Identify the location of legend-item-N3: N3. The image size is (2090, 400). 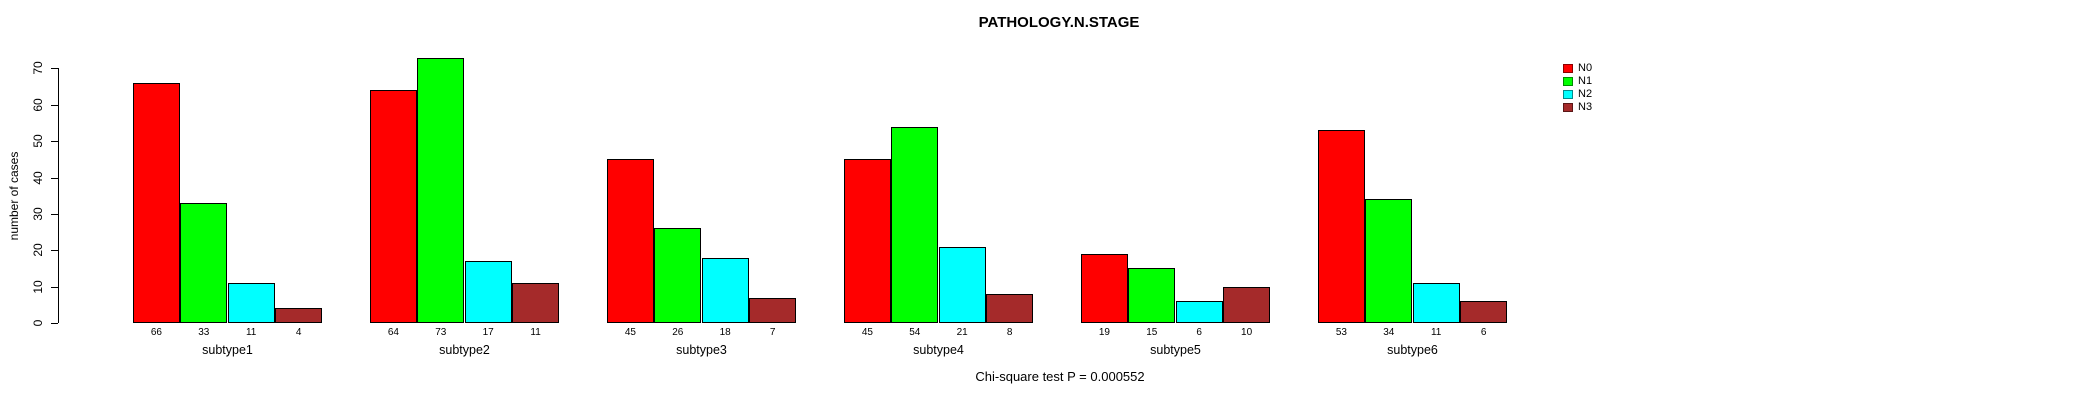
(1577, 107).